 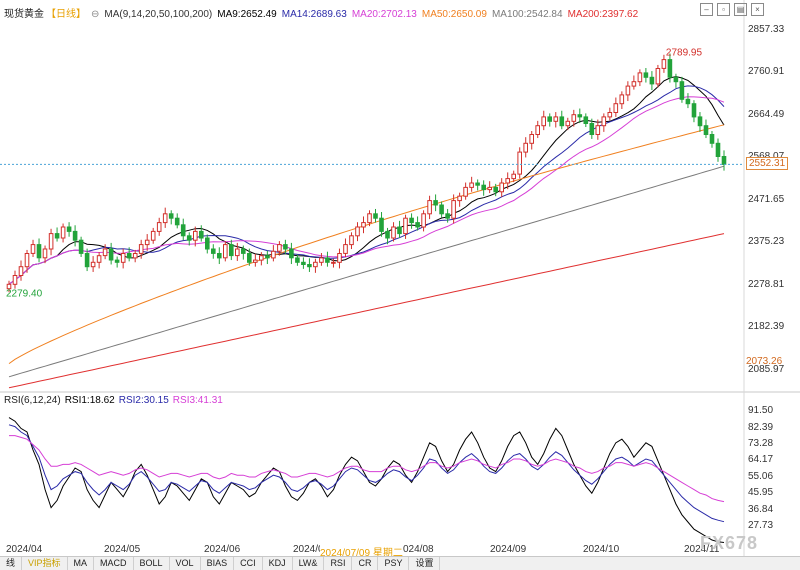 What do you see at coordinates (684, 53) in the screenshot?
I see `high-label: 2789.95` at bounding box center [684, 53].